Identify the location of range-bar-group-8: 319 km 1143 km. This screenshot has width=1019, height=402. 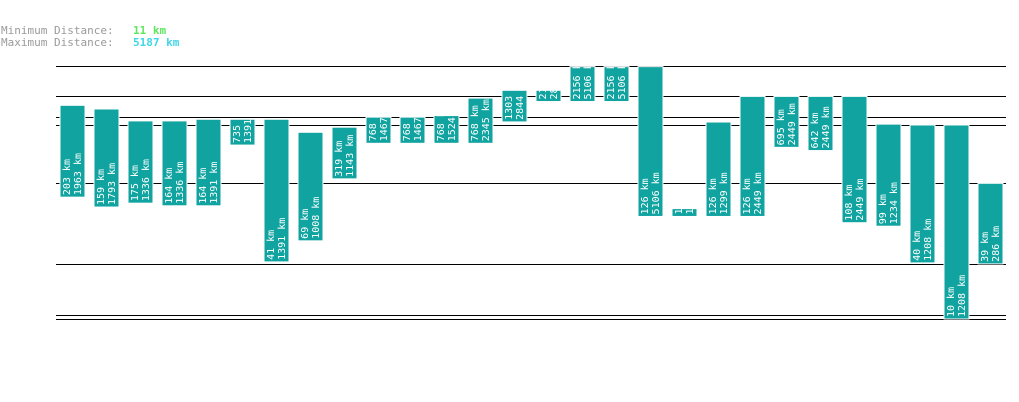
(344, 153).